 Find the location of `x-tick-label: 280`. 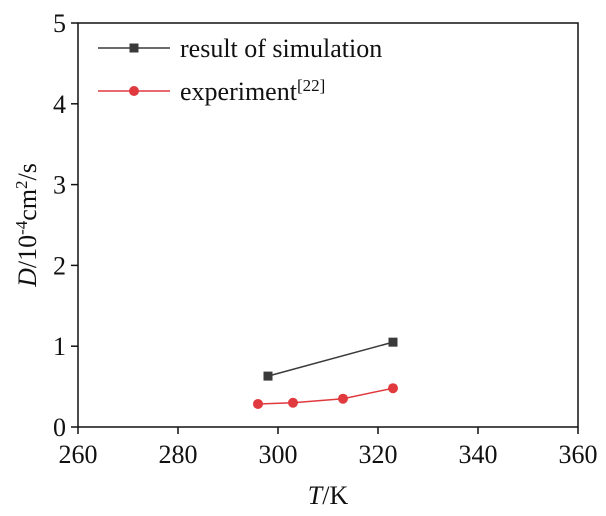

x-tick-label: 280 is located at coordinates (178, 454).